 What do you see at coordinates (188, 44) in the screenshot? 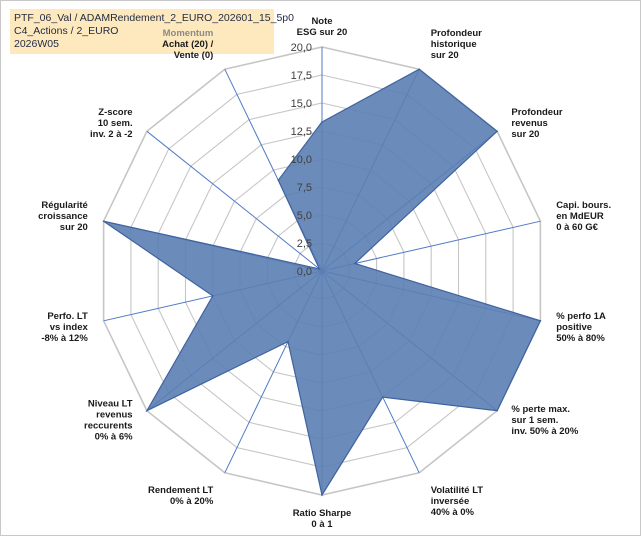
I see `axis-label-line: Achat (20) /` at bounding box center [188, 44].